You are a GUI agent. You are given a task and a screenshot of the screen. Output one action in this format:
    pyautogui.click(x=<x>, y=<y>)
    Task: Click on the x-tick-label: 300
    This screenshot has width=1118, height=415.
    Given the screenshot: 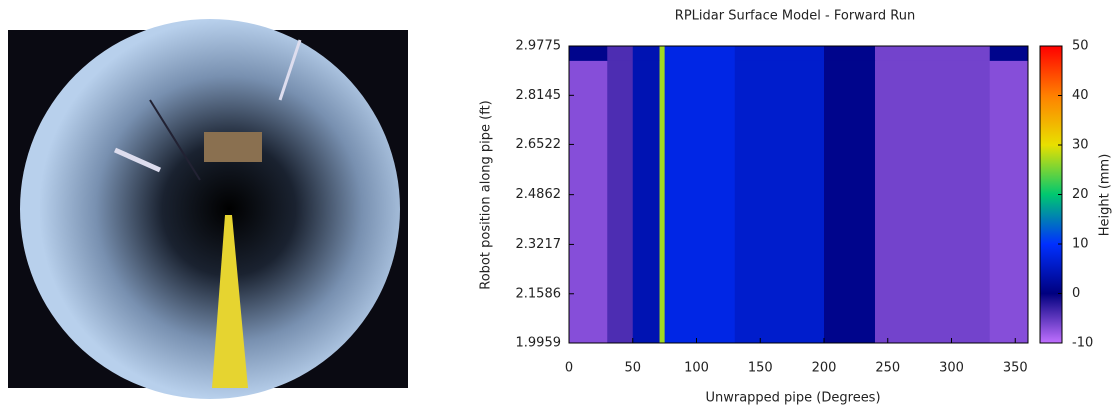 What is the action you would take?
    pyautogui.click(x=951, y=368)
    